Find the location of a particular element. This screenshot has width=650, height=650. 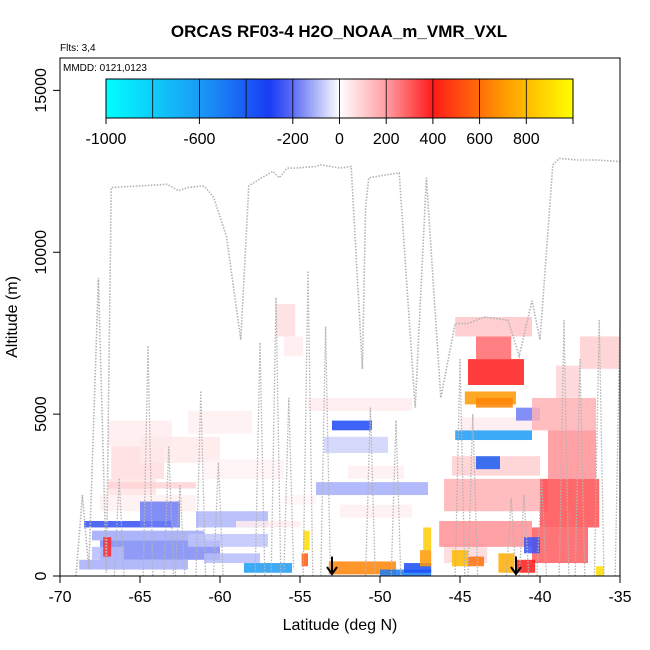

x-tick-label: -65 is located at coordinates (139, 597).